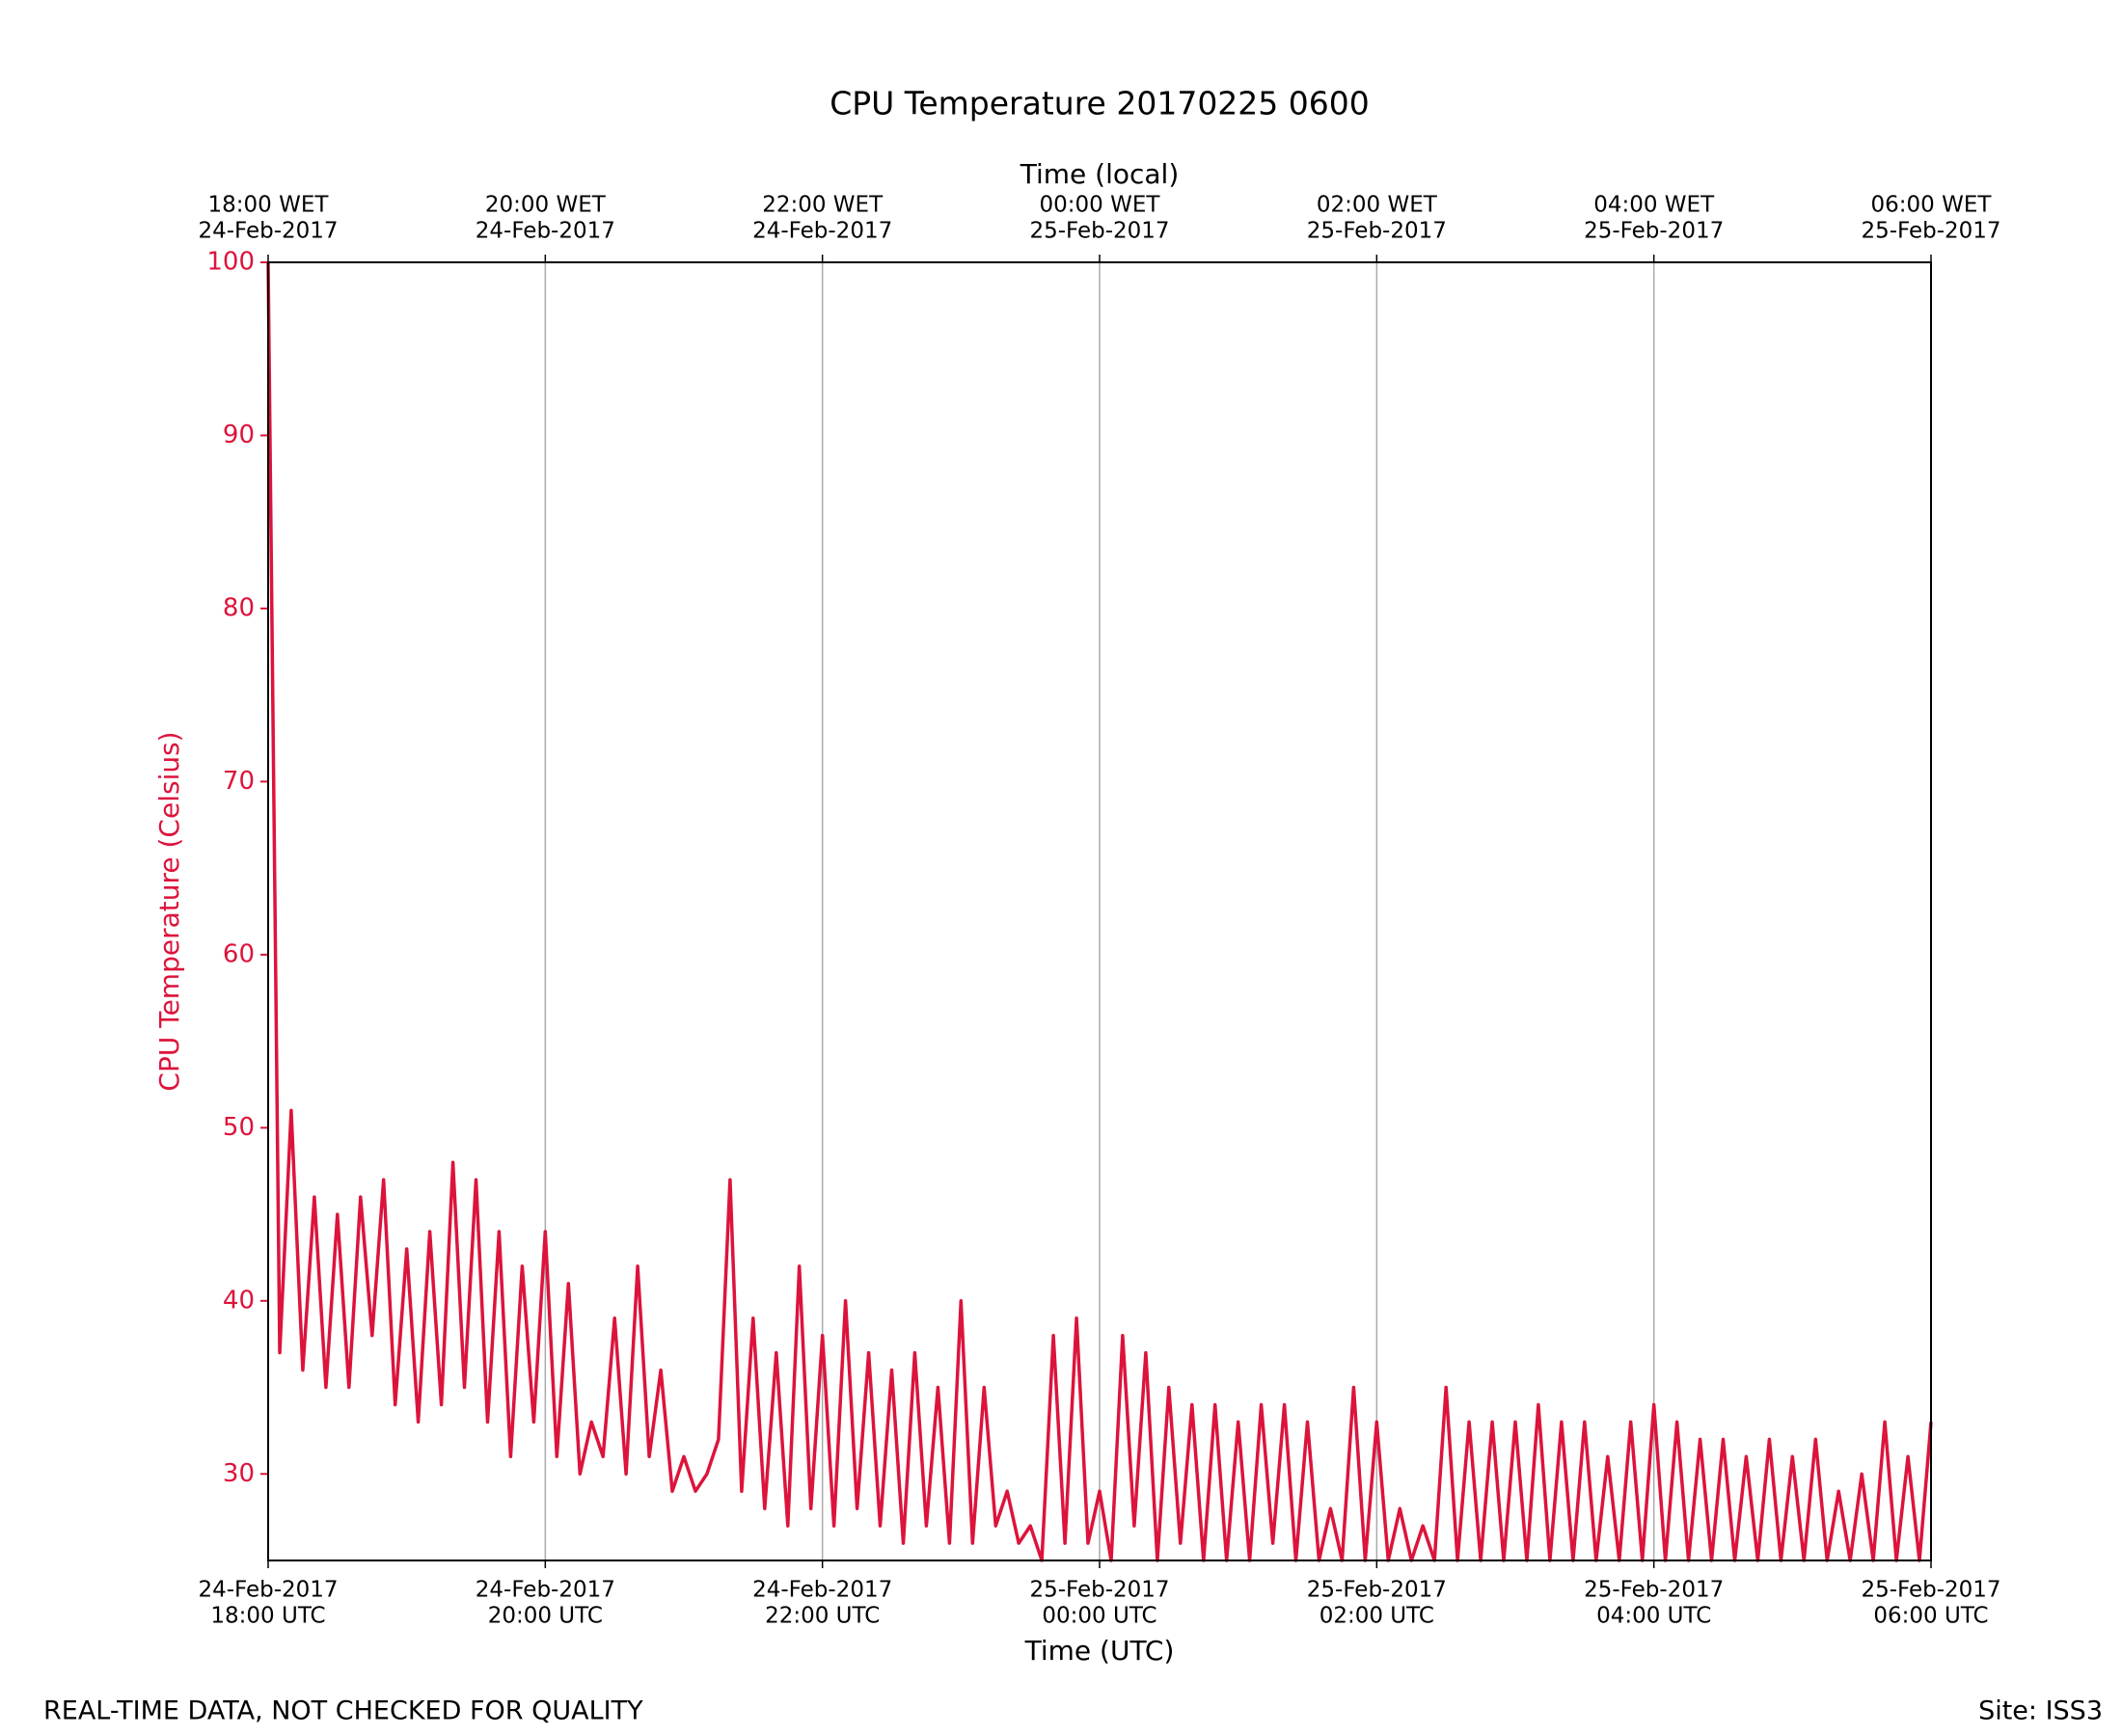  What do you see at coordinates (1099, 1616) in the screenshot?
I see `x-tick-label: 00:00 UTC` at bounding box center [1099, 1616].